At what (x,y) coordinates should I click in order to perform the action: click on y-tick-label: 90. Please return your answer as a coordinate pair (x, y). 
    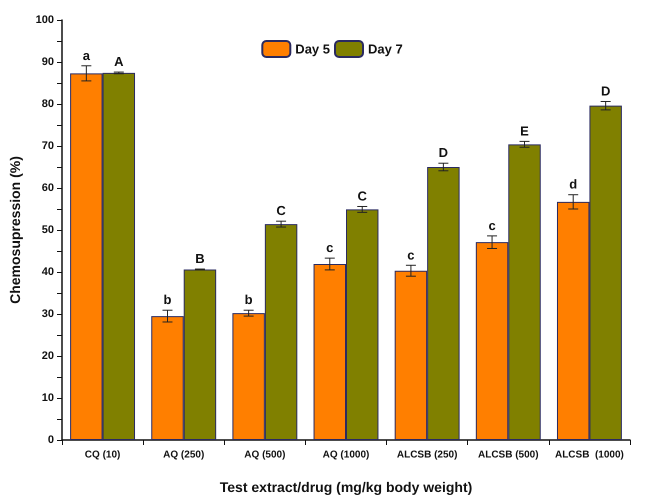
    Looking at the image, I should click on (48, 62).